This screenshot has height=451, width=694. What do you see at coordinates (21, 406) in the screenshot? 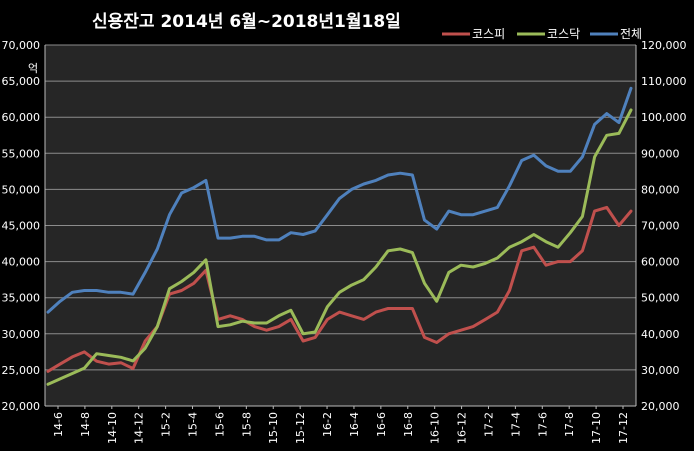
I see `left-tick-label: 20,000` at bounding box center [21, 406].